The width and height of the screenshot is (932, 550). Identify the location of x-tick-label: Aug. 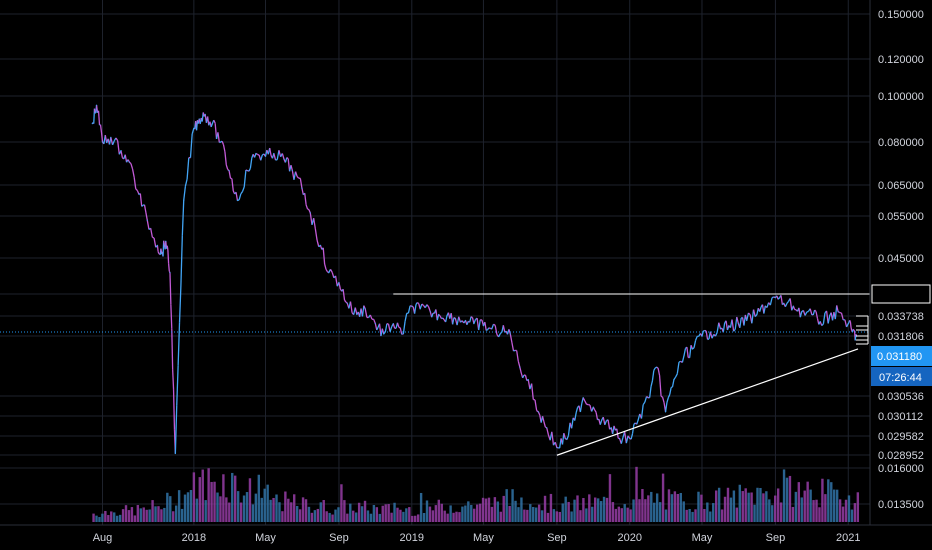
(103, 538).